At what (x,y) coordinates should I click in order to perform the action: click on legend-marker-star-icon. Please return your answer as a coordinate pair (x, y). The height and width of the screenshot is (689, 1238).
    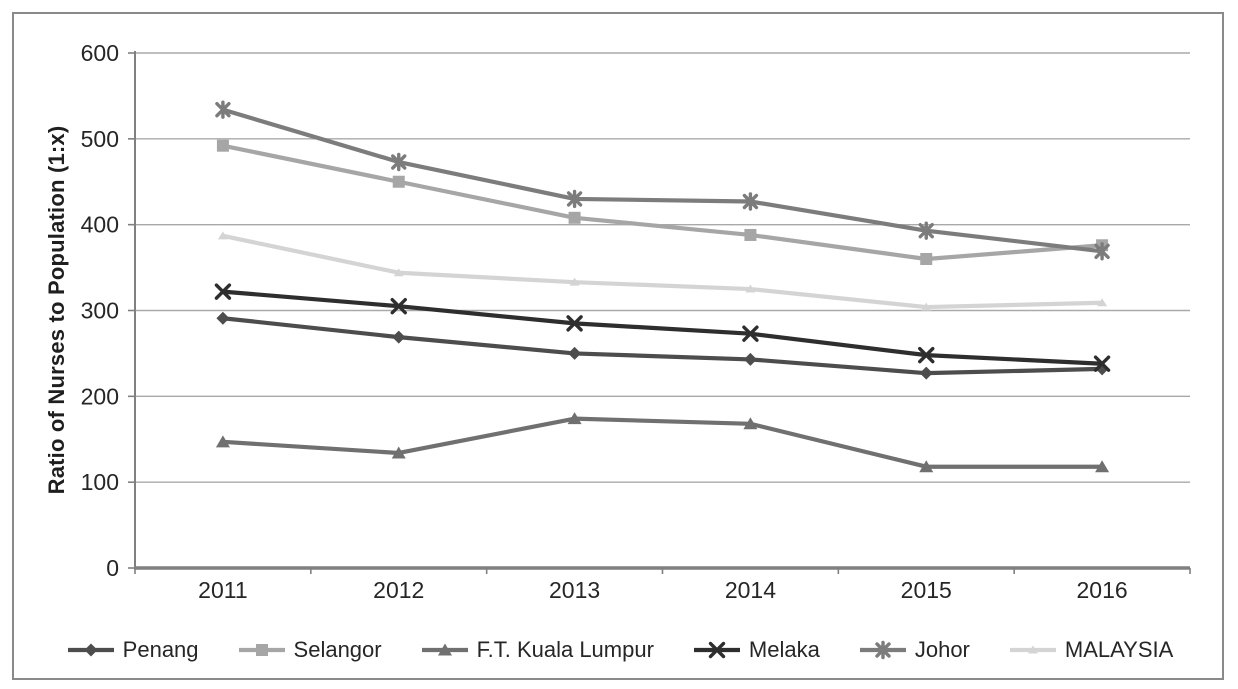
    Looking at the image, I should click on (882, 650).